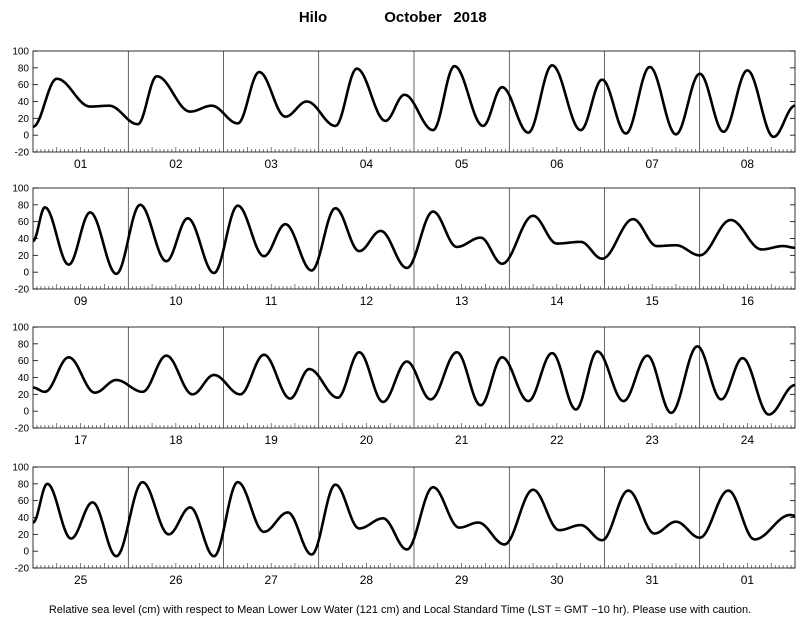 This screenshot has width=800, height=618. I want to click on chart-title-year: 2018, so click(469, 17).